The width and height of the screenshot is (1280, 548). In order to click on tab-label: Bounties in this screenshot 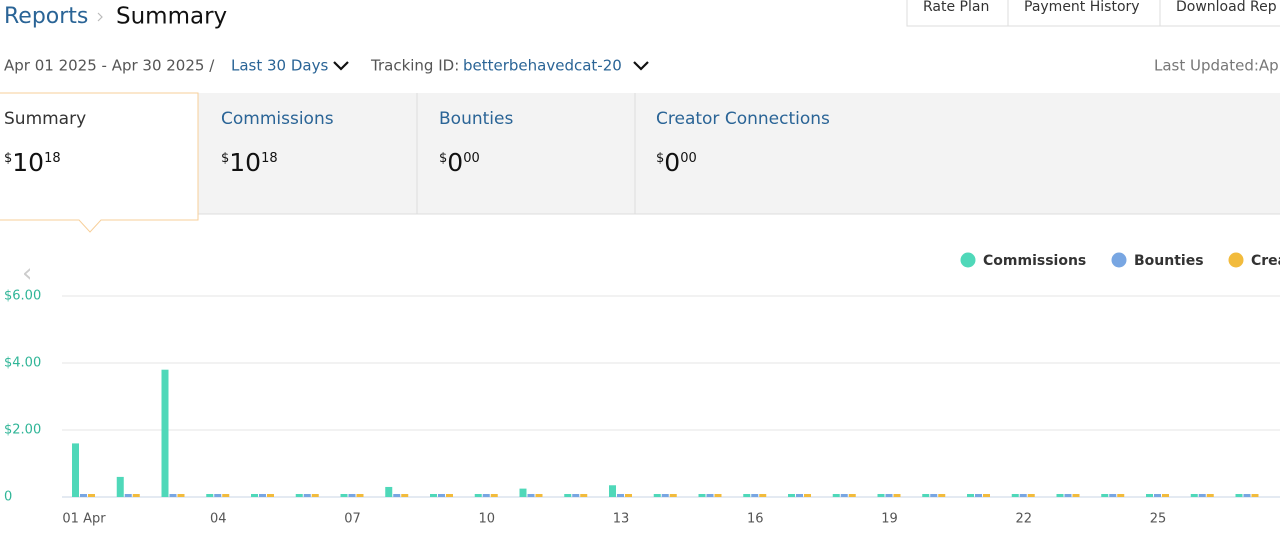, I will do `click(476, 119)`.